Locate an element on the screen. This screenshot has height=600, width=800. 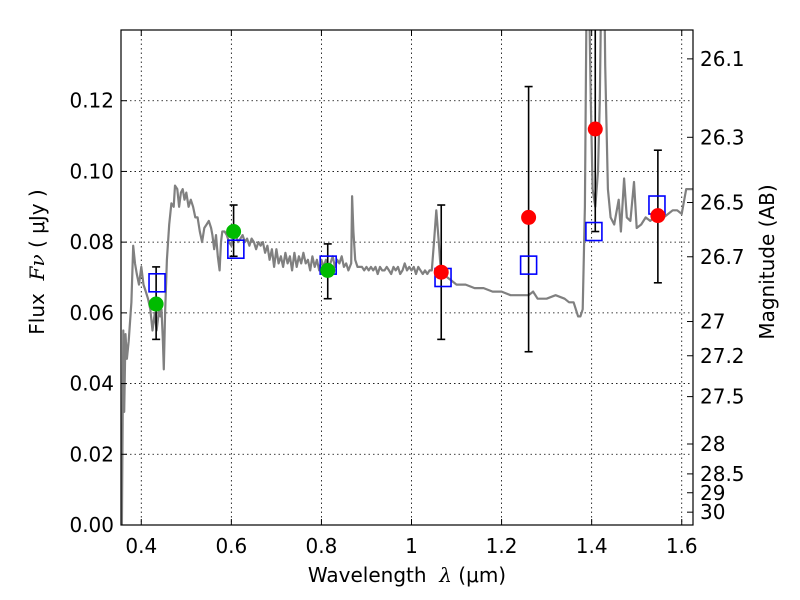
x-tick-label: 1.4 is located at coordinates (592, 546).